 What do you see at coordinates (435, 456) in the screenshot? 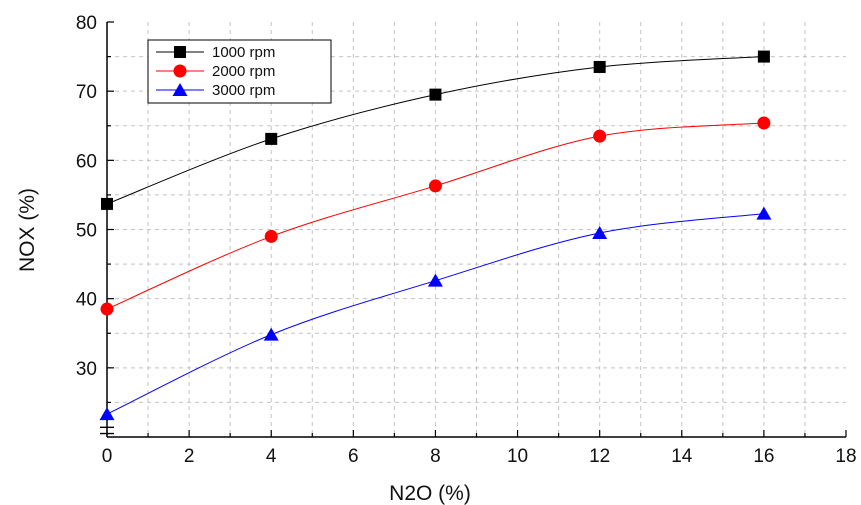
I see `x-tick-label: 8` at bounding box center [435, 456].